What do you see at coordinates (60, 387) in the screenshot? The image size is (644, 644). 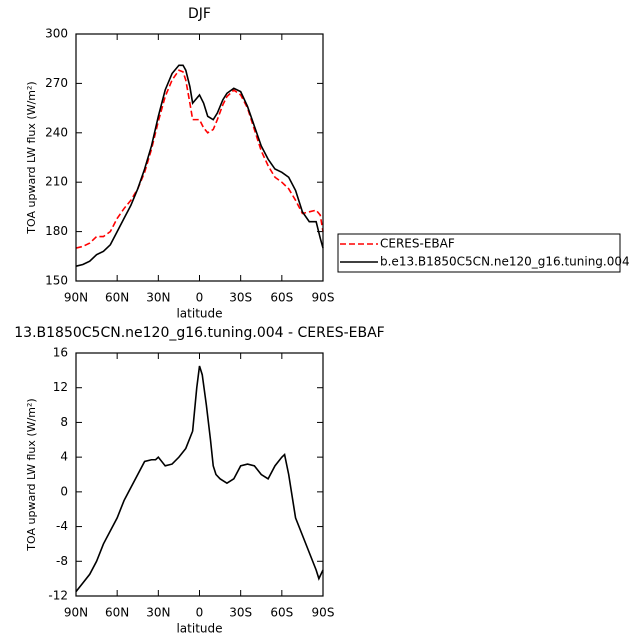 I see `y-tick-label: 12` at bounding box center [60, 387].